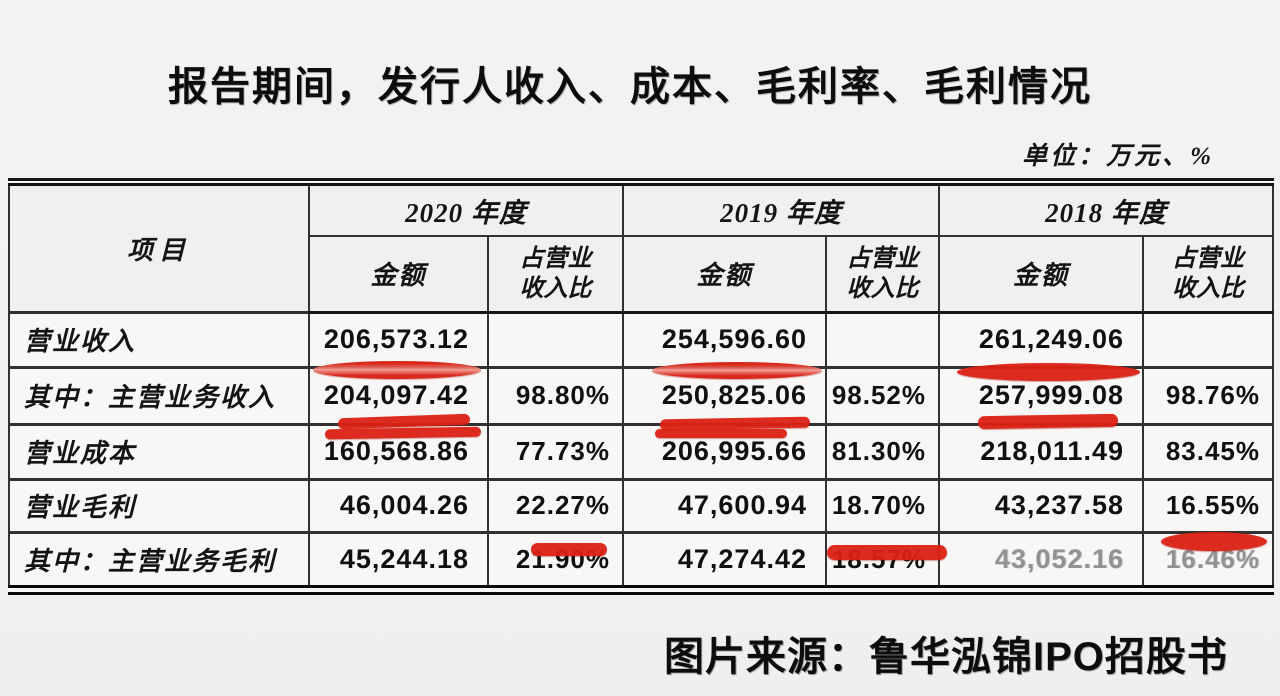  What do you see at coordinates (159, 451) in the screenshot?
I see `row-item-label: 营业成本` at bounding box center [159, 451].